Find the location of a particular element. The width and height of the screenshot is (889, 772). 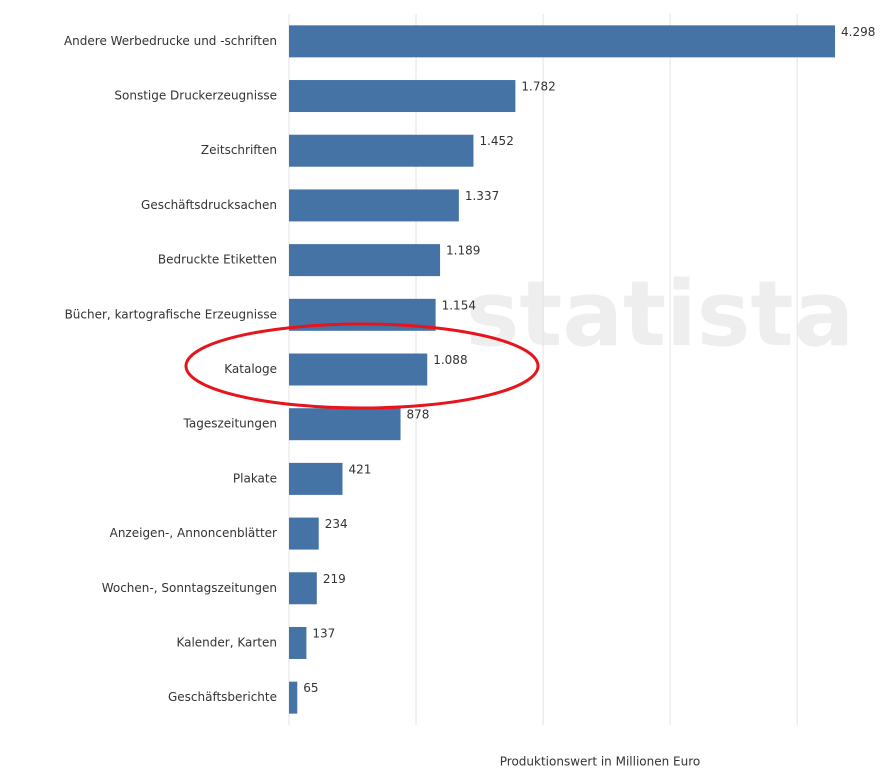

value-label: 1.189 is located at coordinates (463, 251).